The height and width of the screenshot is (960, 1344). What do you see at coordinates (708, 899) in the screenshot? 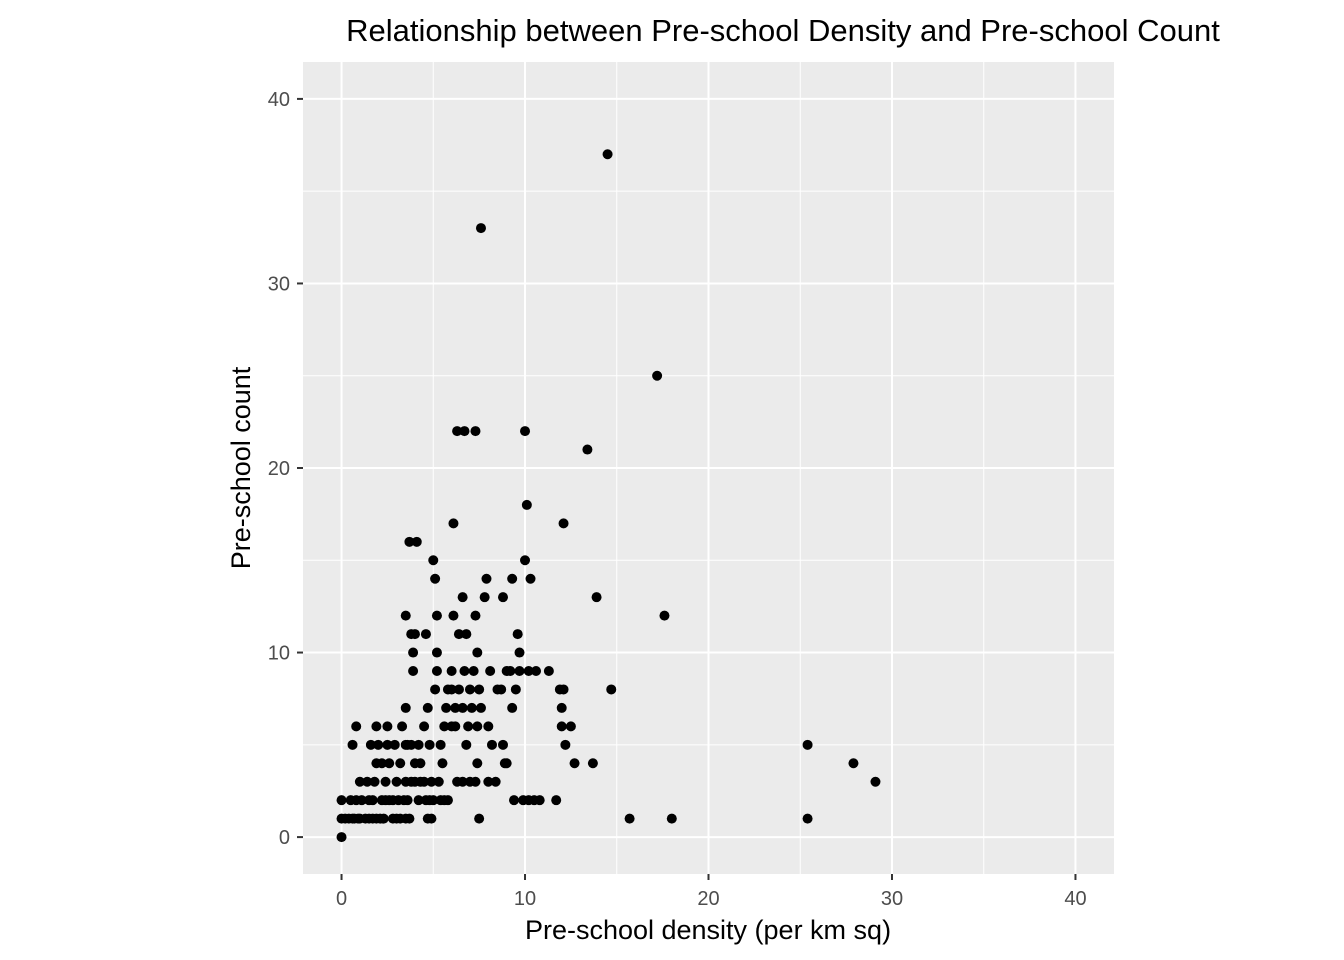
I see `x-tick-label: 20` at bounding box center [708, 899].